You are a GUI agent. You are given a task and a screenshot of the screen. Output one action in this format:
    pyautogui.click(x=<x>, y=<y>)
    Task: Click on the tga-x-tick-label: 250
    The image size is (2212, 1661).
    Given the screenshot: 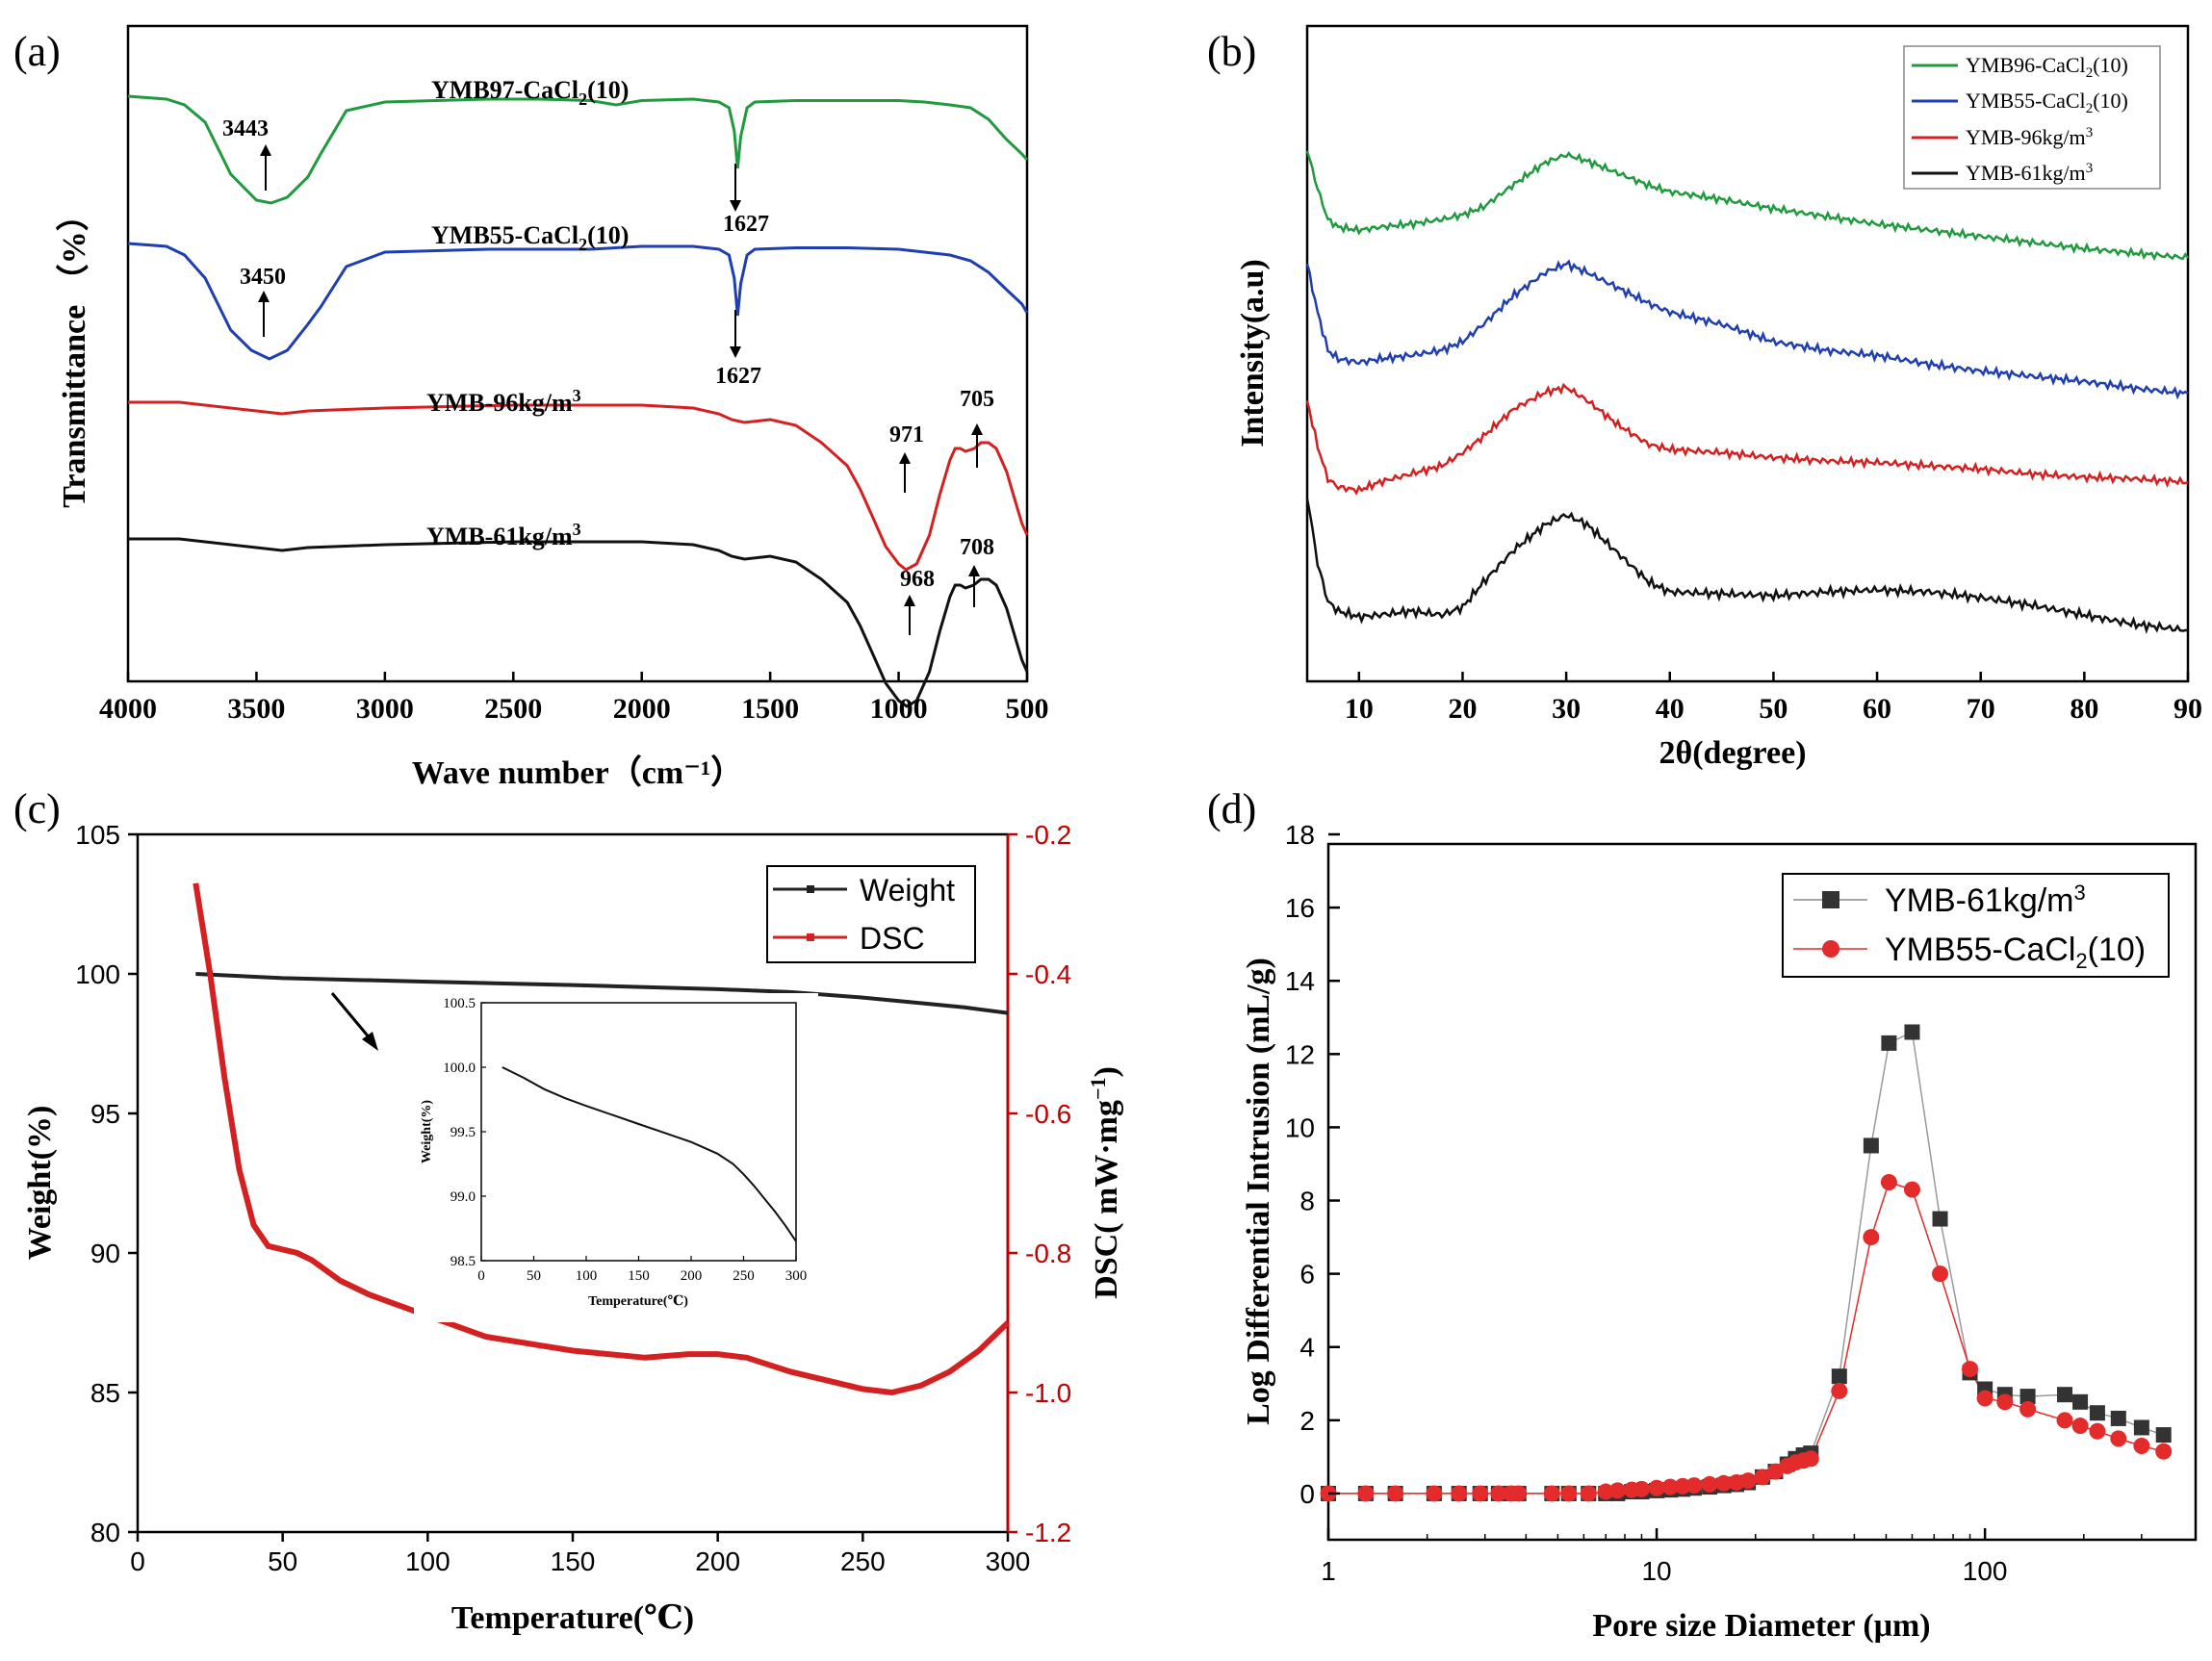 What is the action you would take?
    pyautogui.click(x=863, y=1561)
    